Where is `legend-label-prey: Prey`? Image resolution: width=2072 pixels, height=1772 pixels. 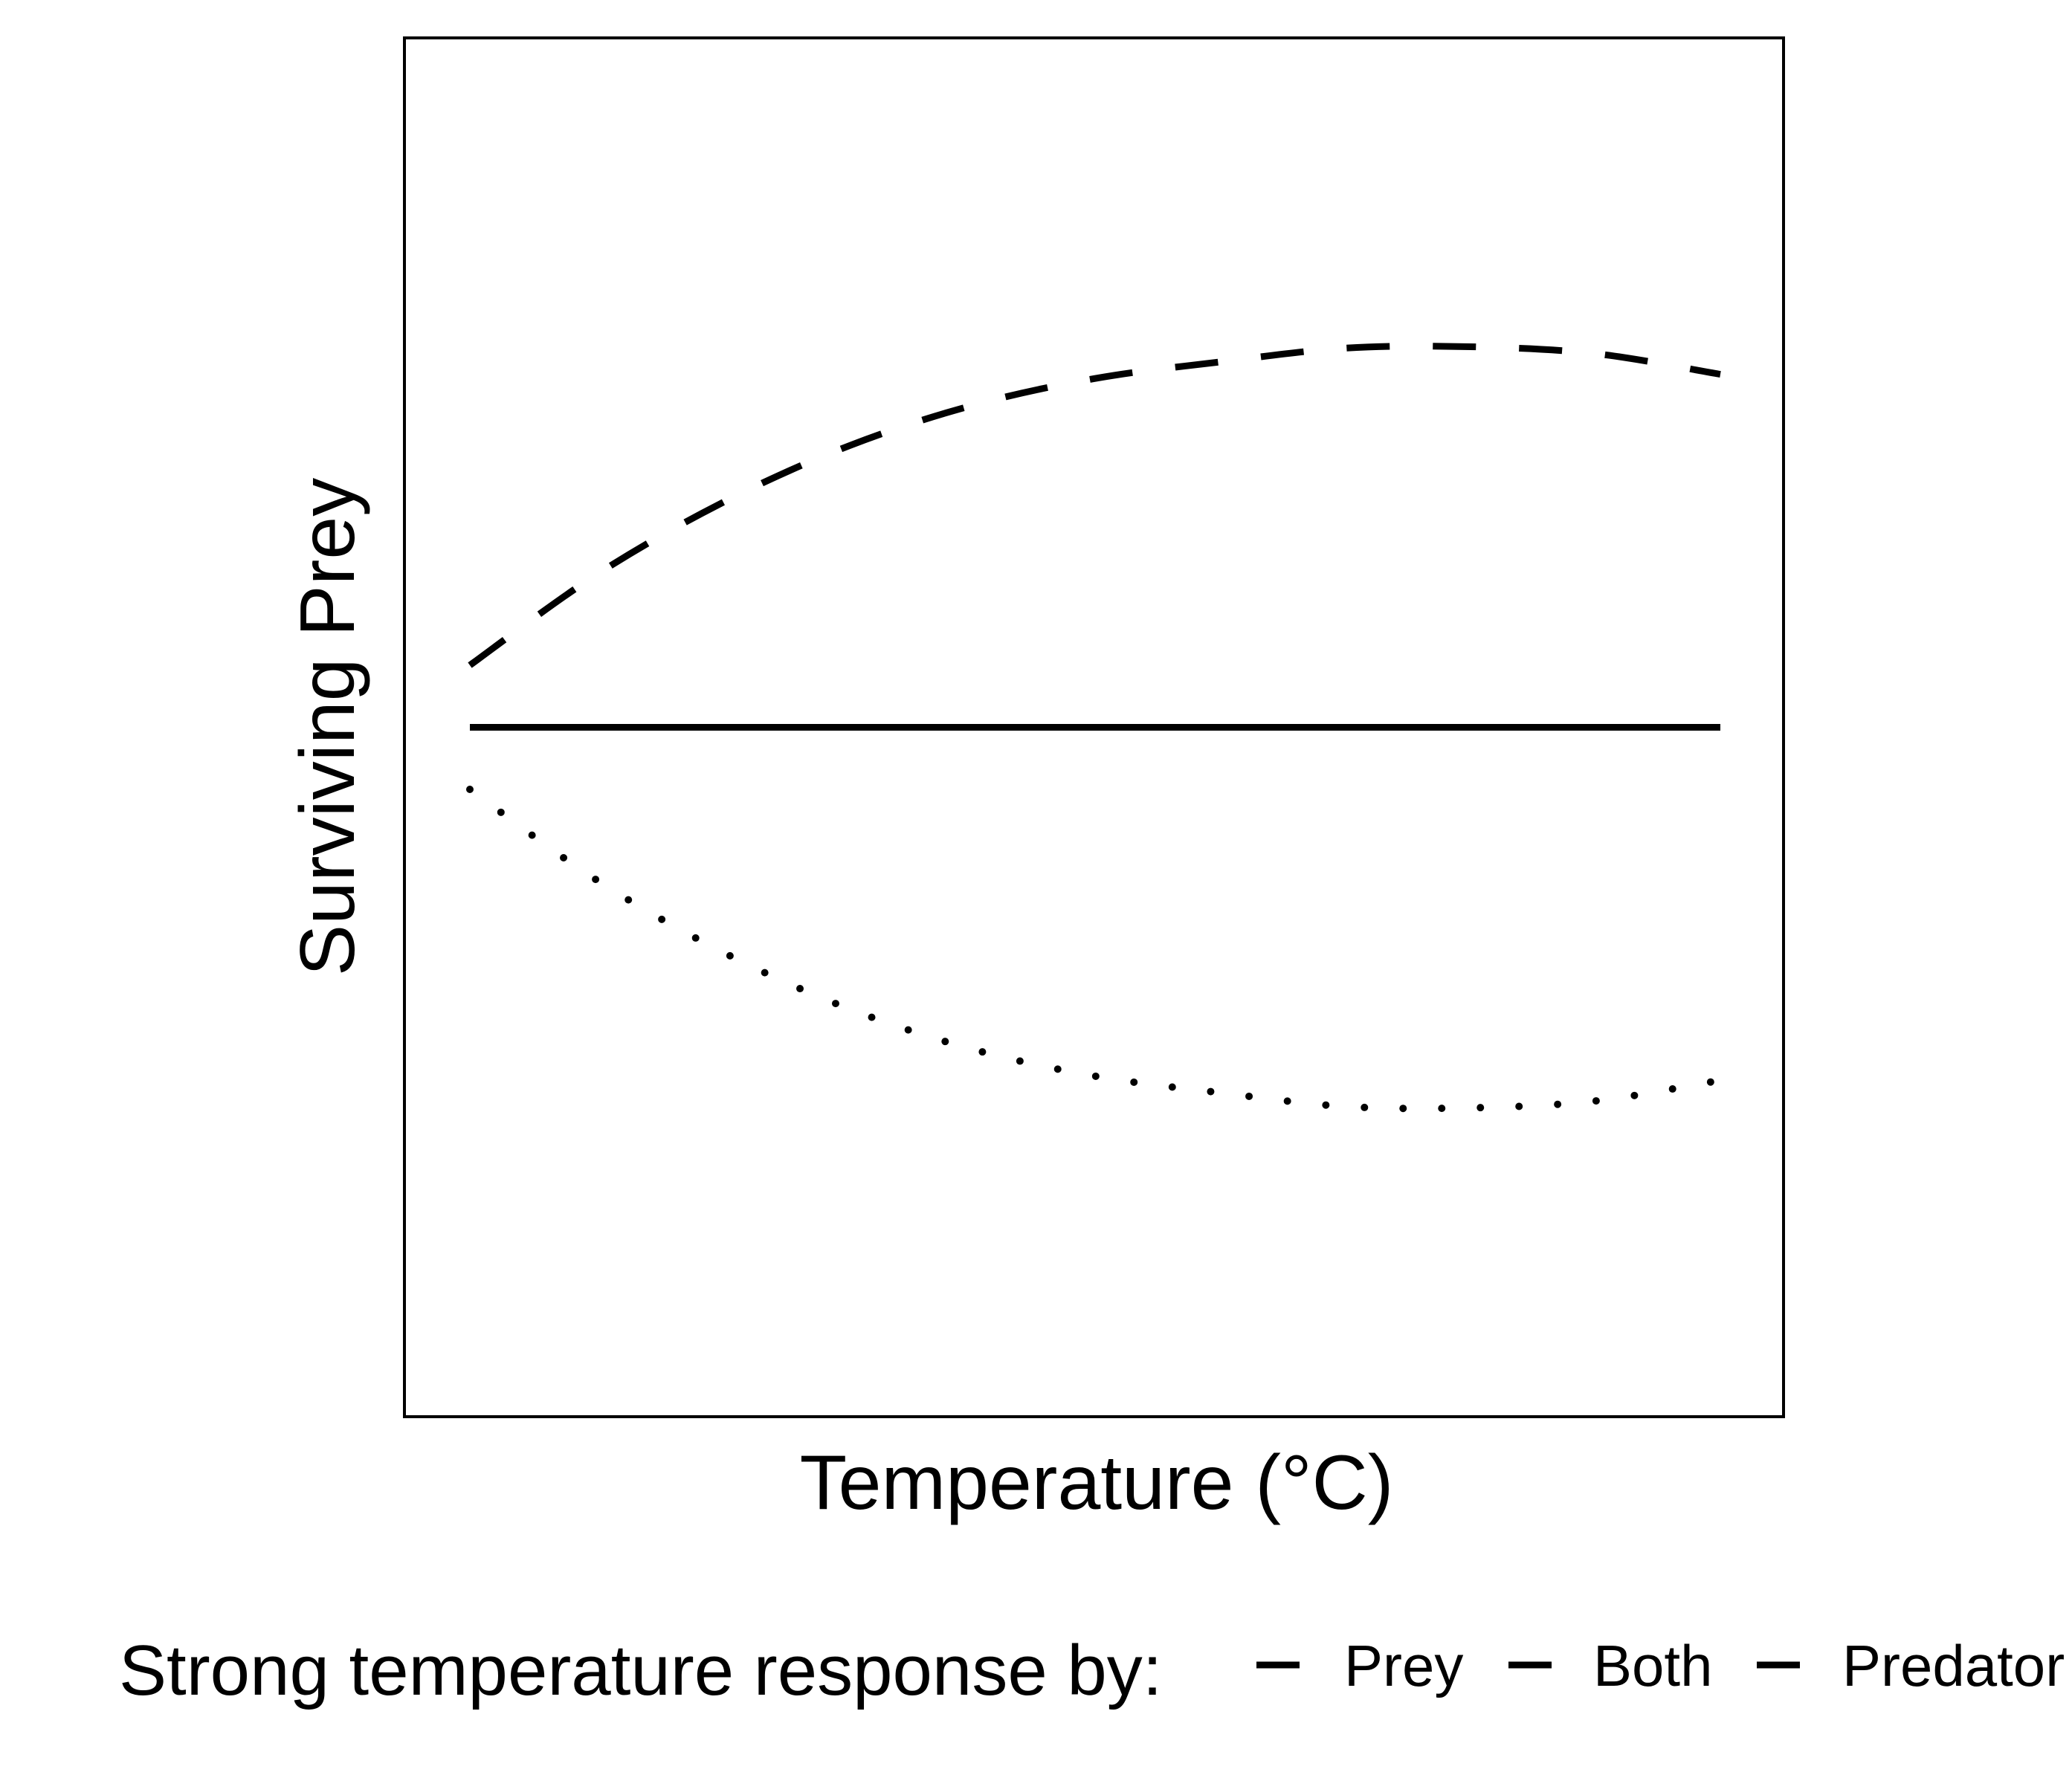
legend-label-prey: Prey is located at coordinates (1403, 1665).